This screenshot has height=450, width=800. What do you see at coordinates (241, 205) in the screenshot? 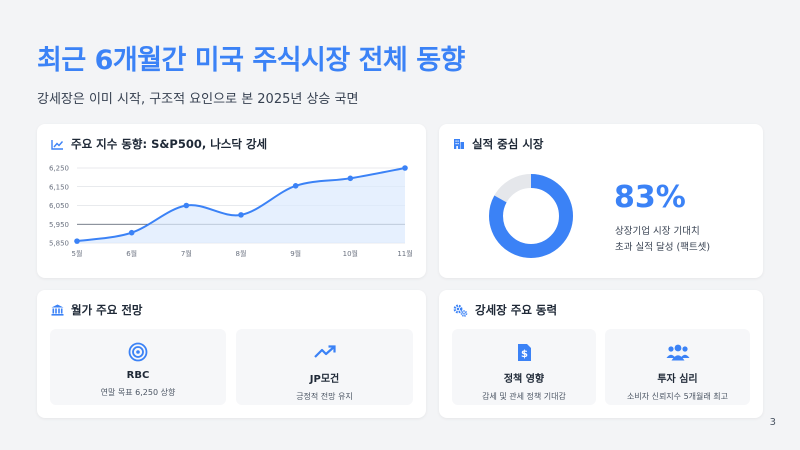
I see `series-area` at bounding box center [241, 205].